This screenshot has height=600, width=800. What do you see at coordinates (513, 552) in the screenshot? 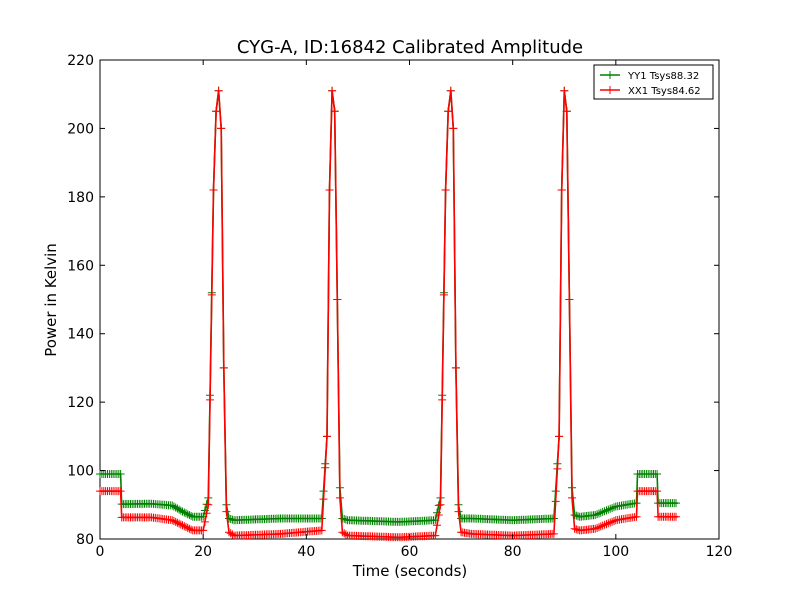
I see `x-tick-label: 80` at bounding box center [513, 552].